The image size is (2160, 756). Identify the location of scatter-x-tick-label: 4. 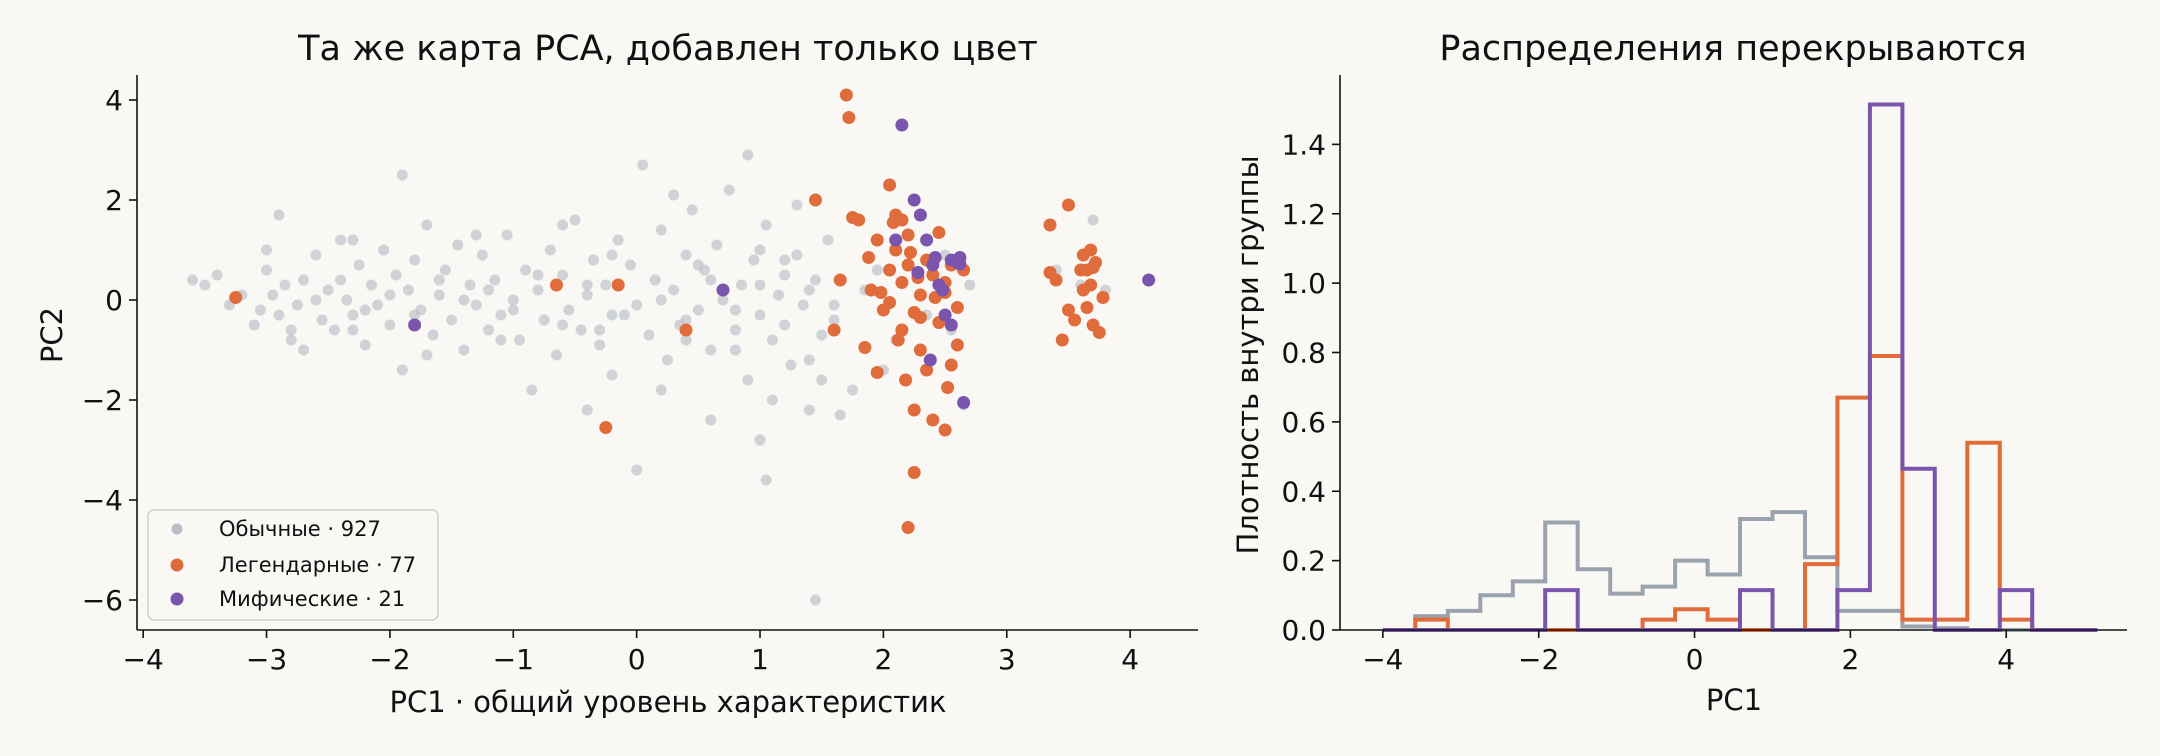
(1130, 659).